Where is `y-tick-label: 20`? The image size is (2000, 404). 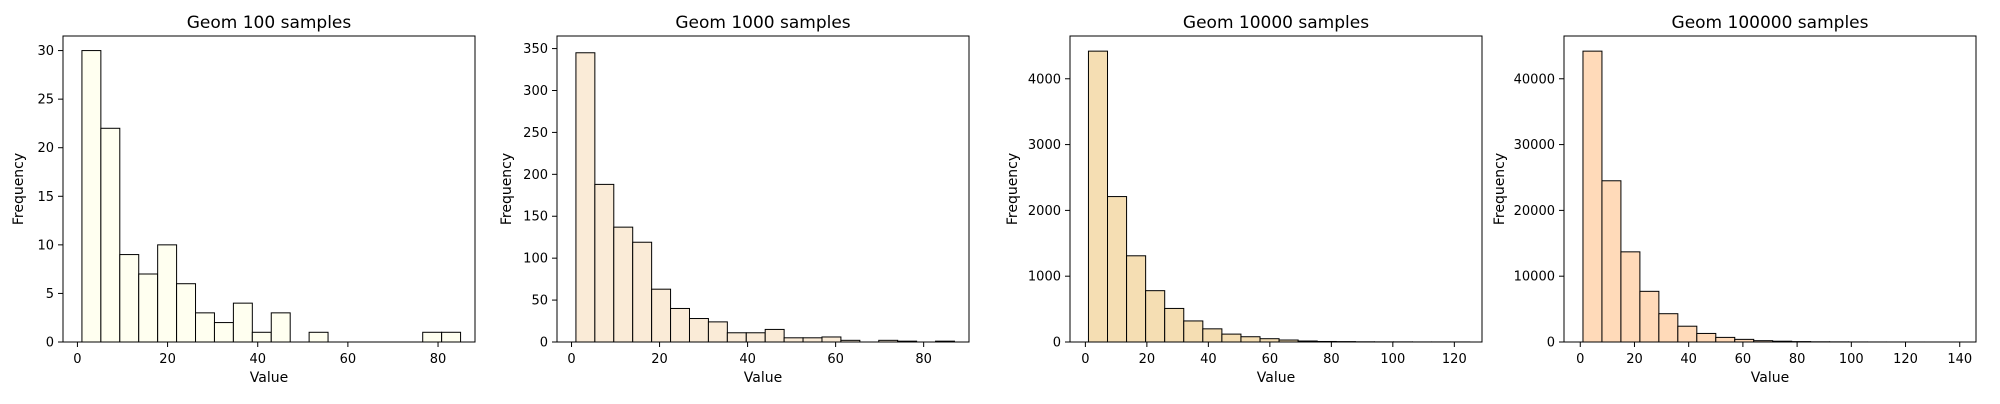 y-tick-label: 20 is located at coordinates (45, 148).